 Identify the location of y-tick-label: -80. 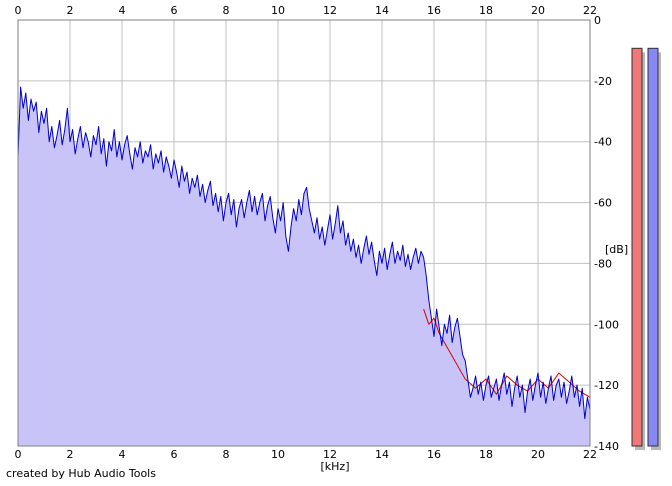
(603, 263).